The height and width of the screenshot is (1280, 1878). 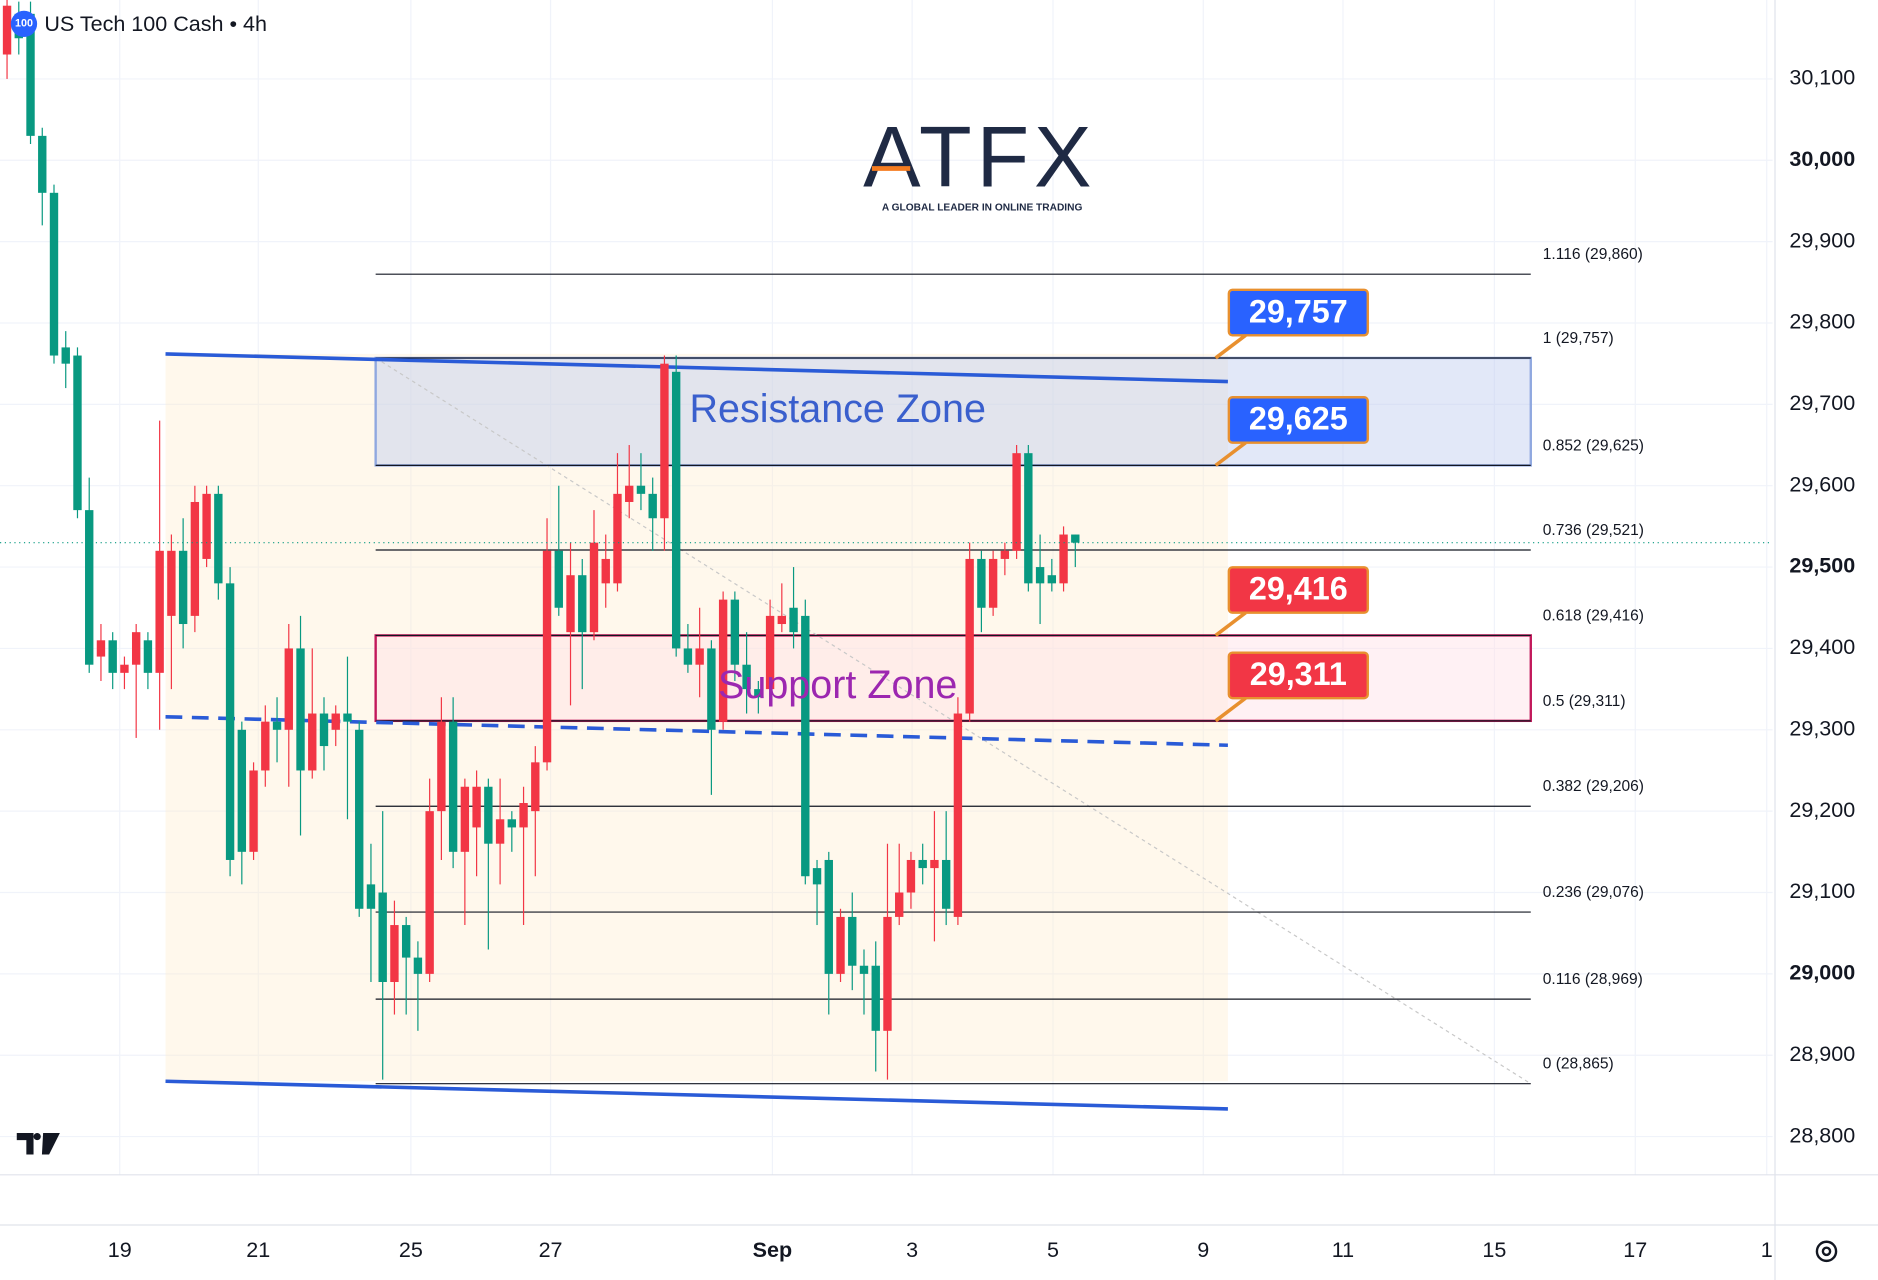 I want to click on y-tick-label: 29,500, so click(x=1822, y=566).